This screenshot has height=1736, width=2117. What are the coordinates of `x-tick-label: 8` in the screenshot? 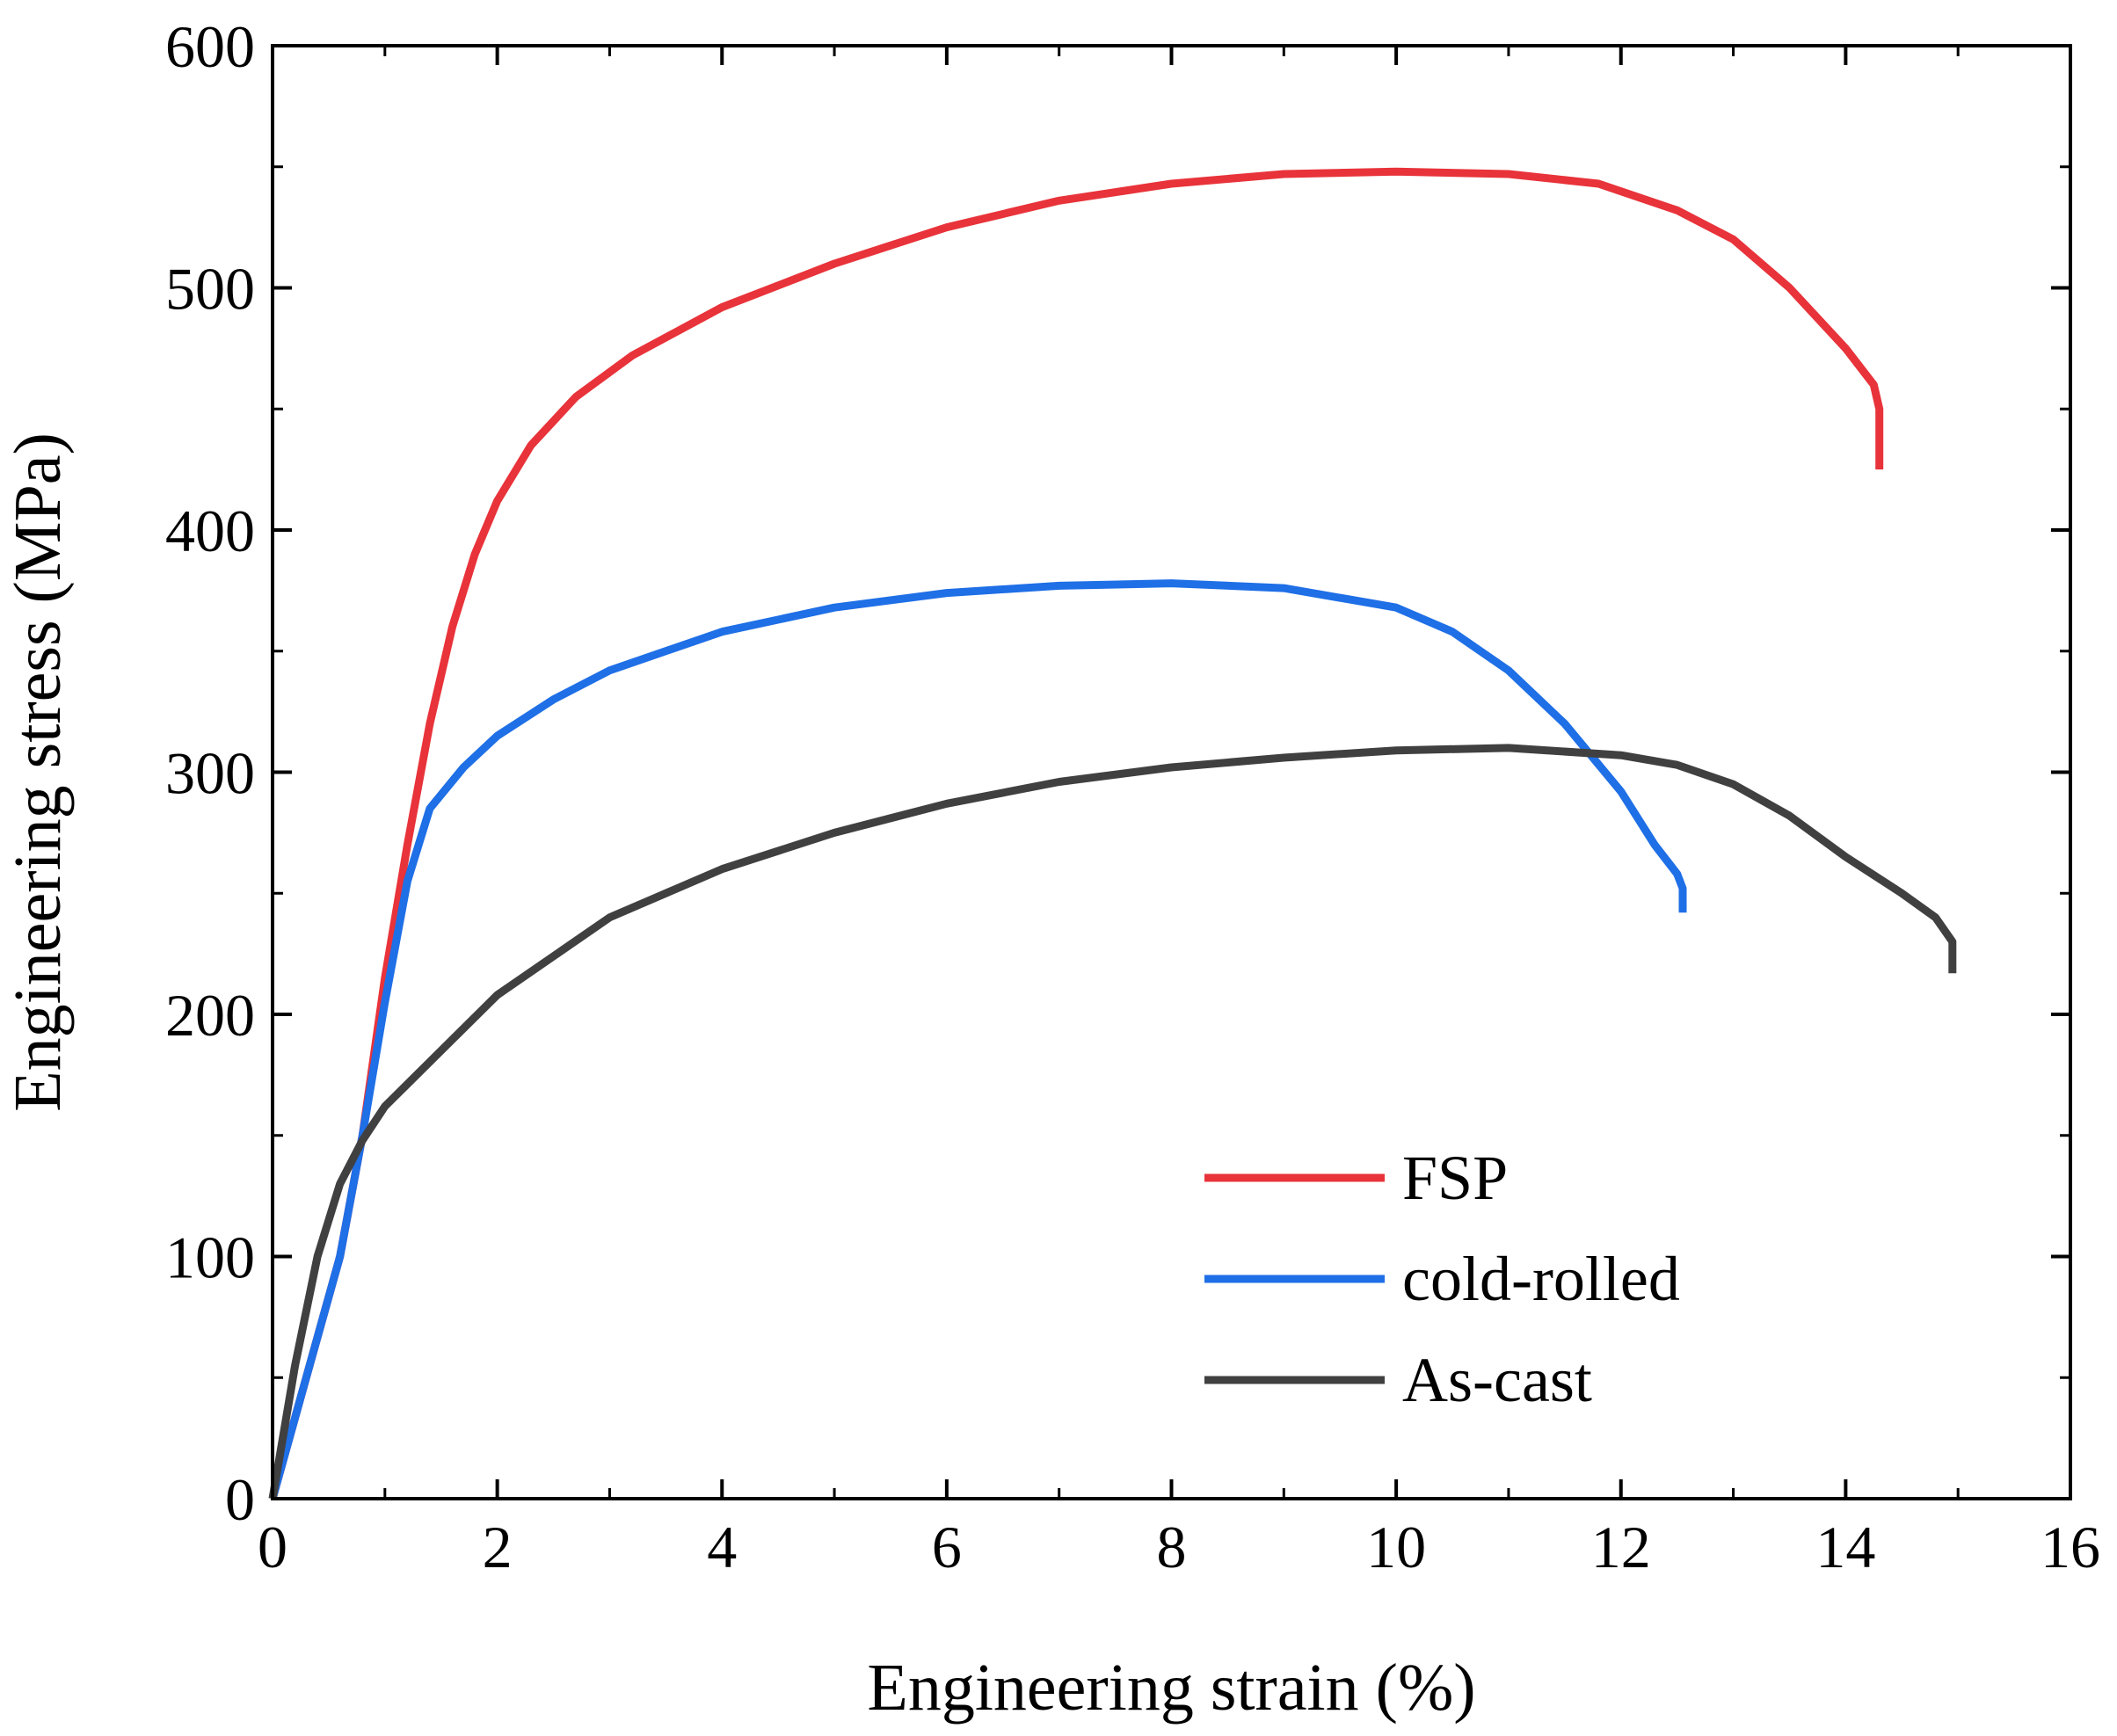 It's located at (1172, 1547).